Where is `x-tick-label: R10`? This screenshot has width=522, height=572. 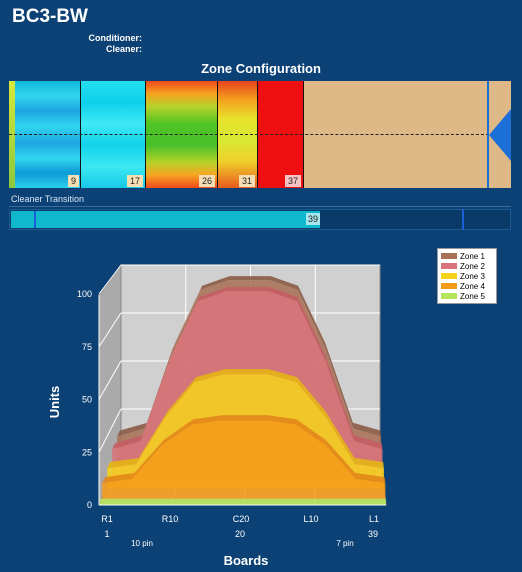
x-tick-label: R10 is located at coordinates (170, 519).